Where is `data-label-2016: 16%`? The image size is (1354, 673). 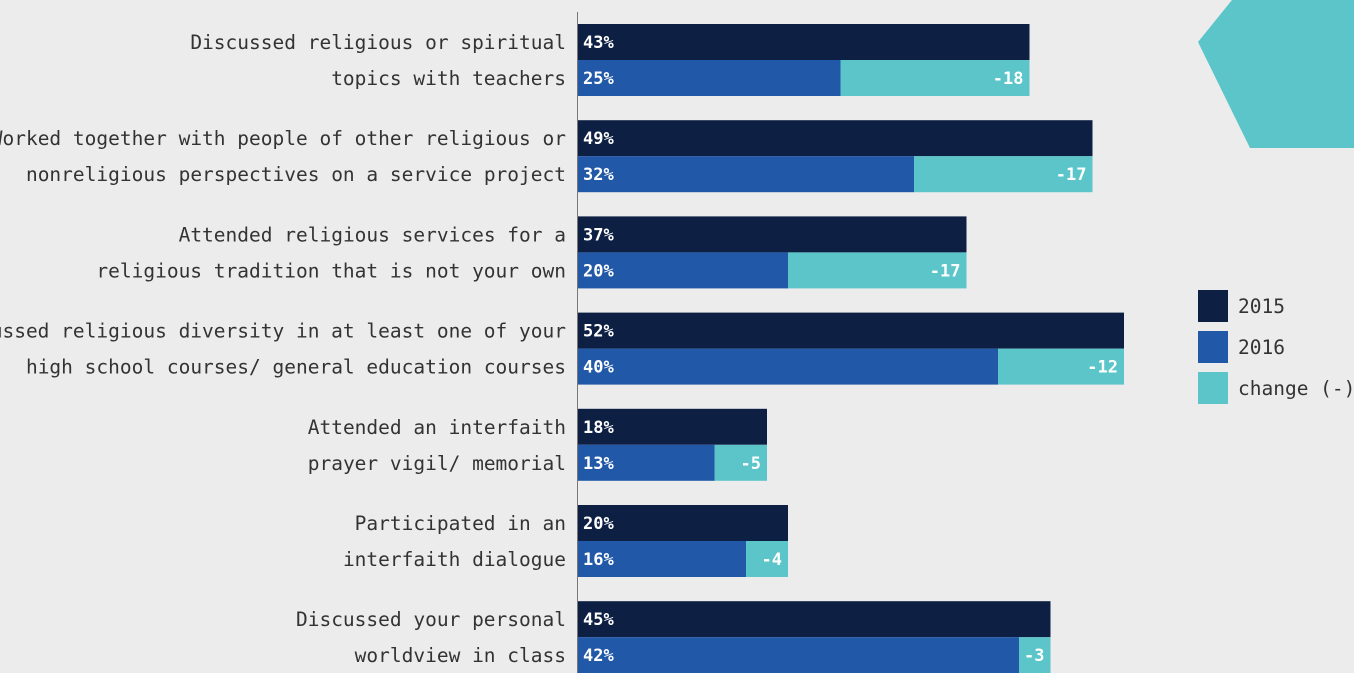
data-label-2016: 16% is located at coordinates (598, 560).